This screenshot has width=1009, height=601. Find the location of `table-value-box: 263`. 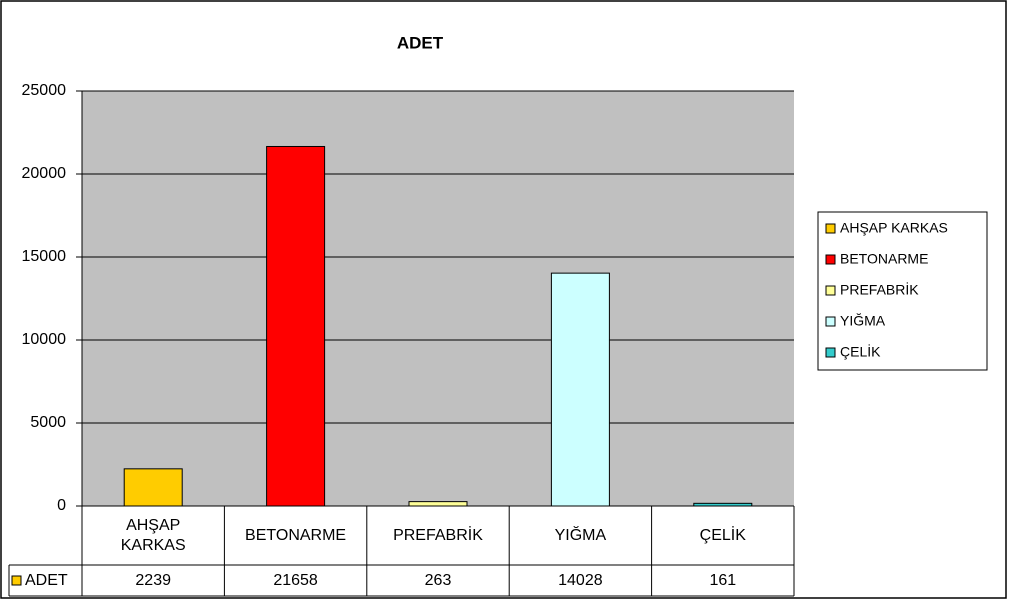

table-value-box: 263 is located at coordinates (438, 580).